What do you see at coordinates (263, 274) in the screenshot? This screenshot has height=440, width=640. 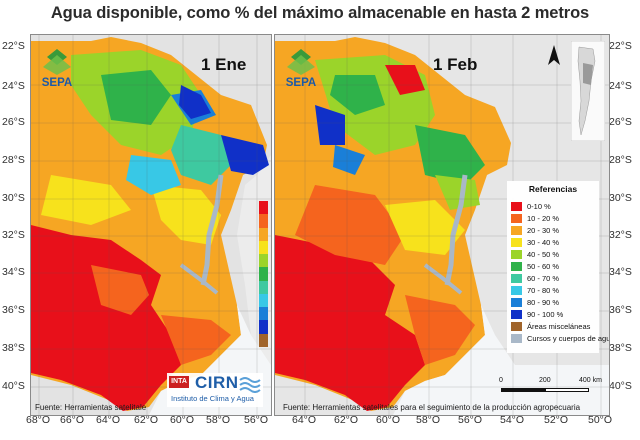 I see `colorbar-strip` at bounding box center [263, 274].